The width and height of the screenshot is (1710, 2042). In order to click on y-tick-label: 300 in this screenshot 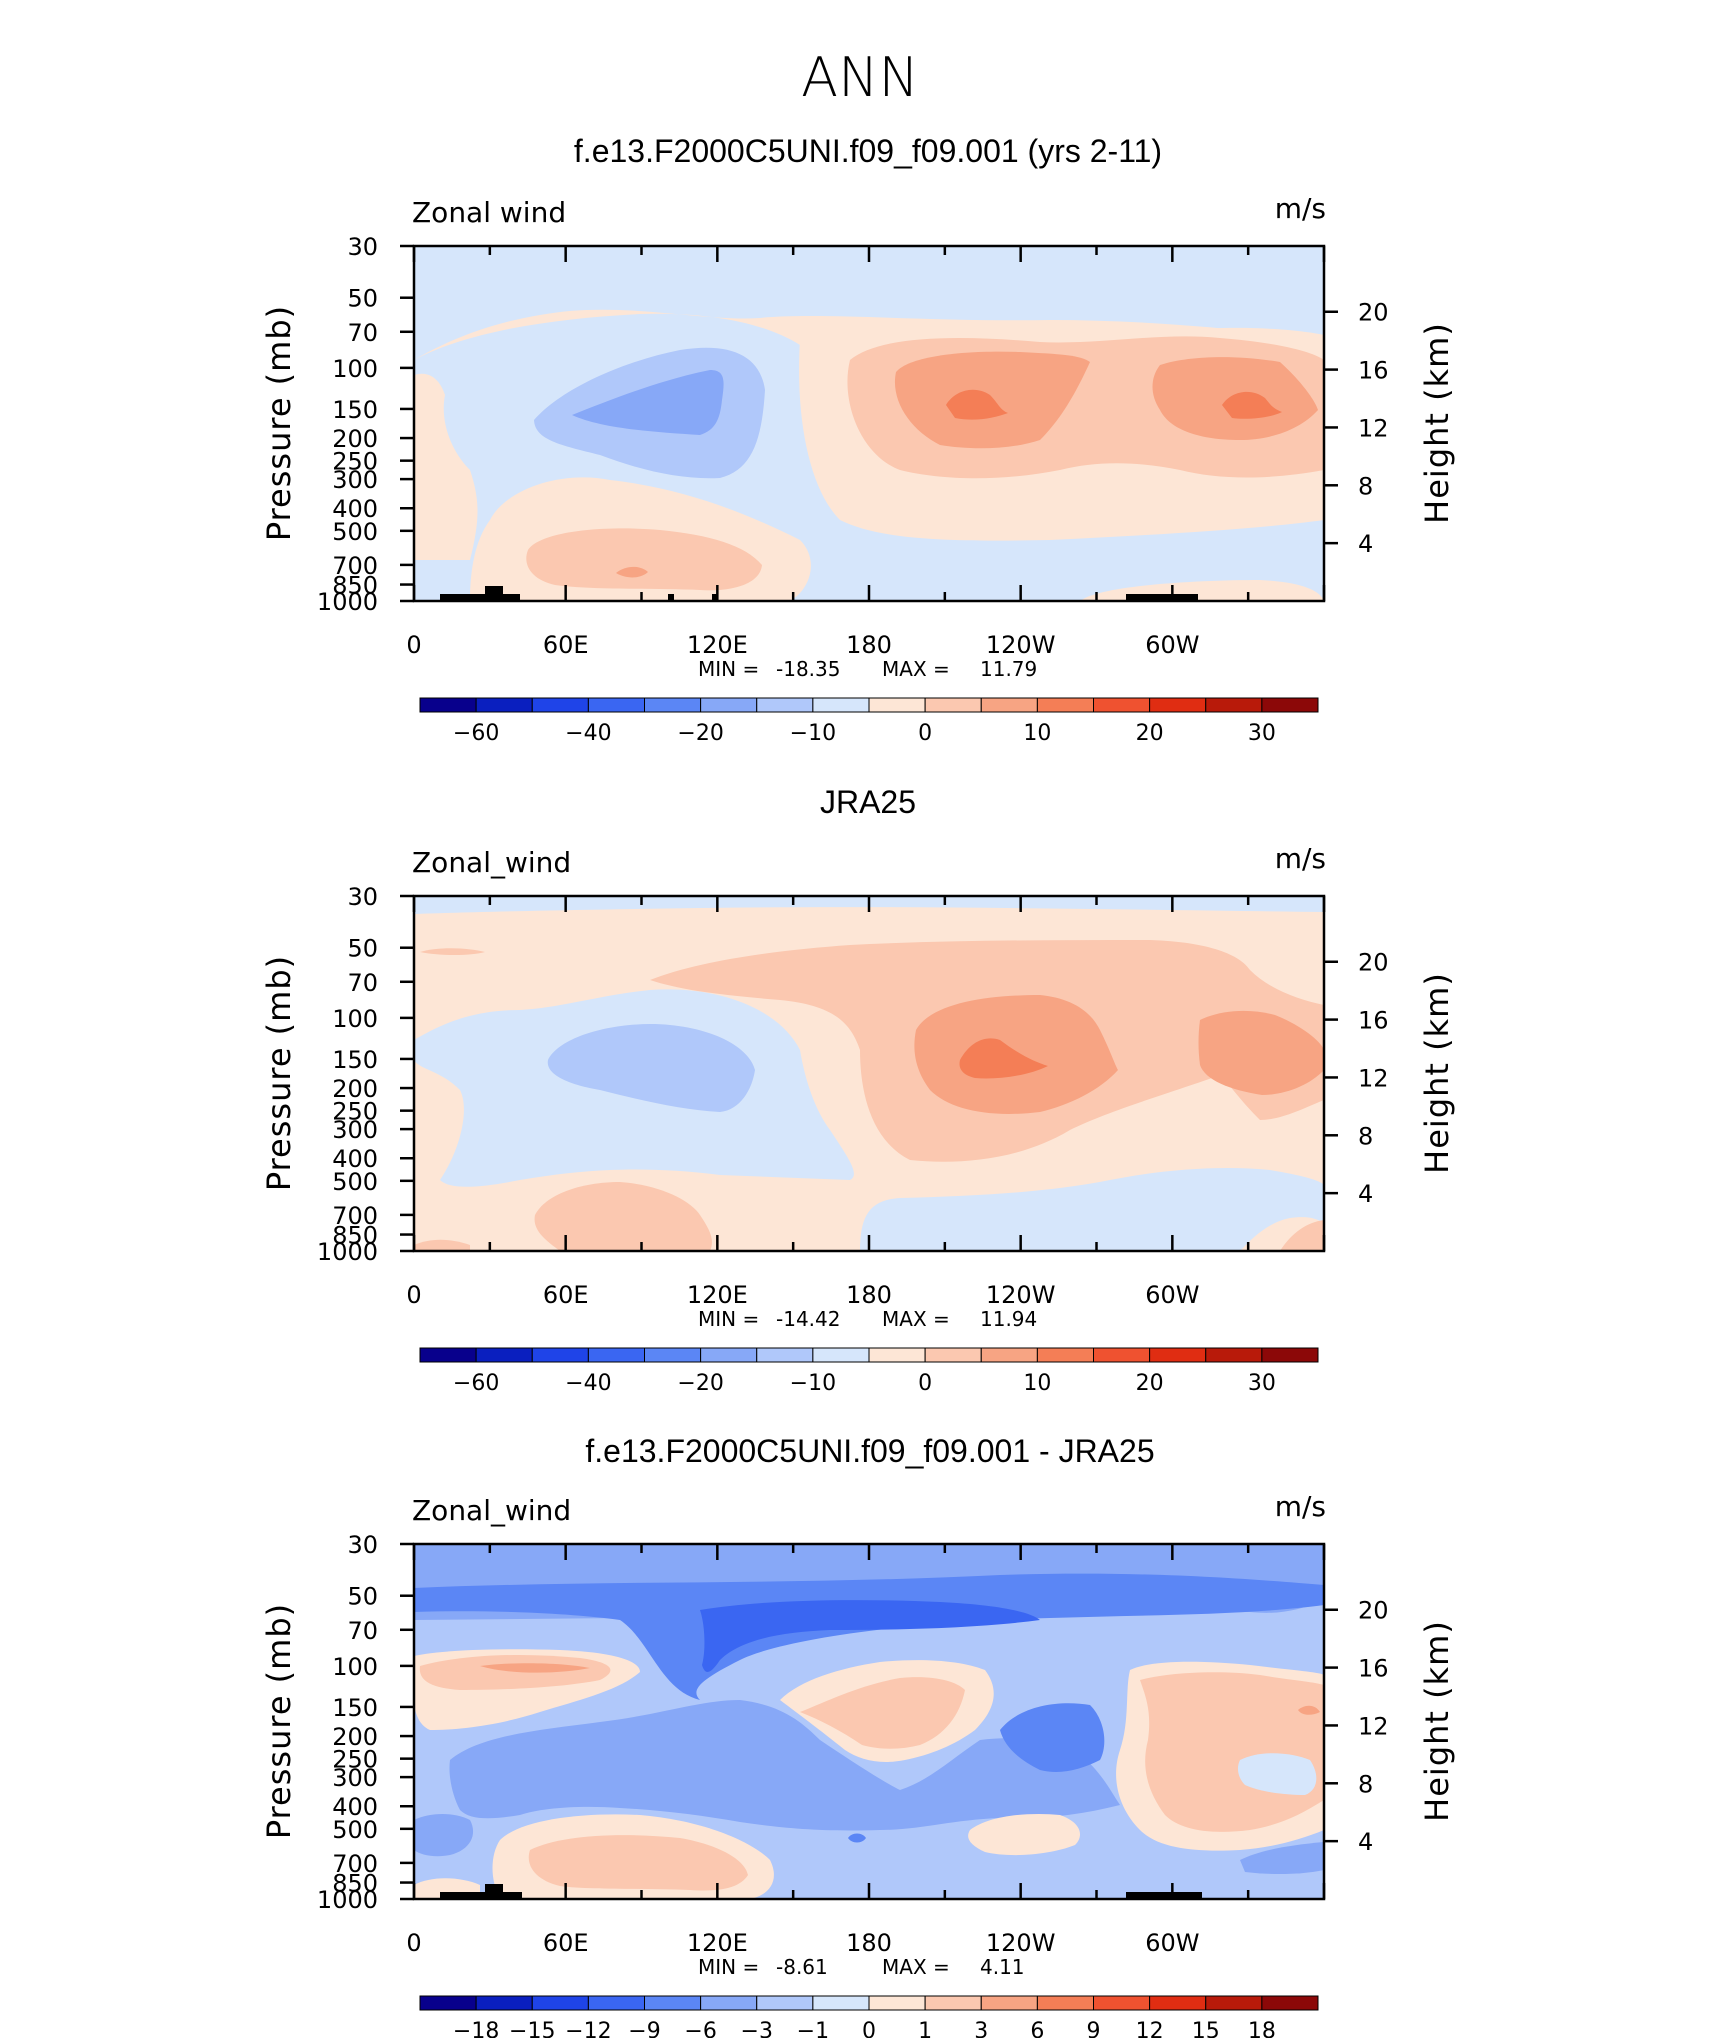, I will do `click(355, 1130)`.